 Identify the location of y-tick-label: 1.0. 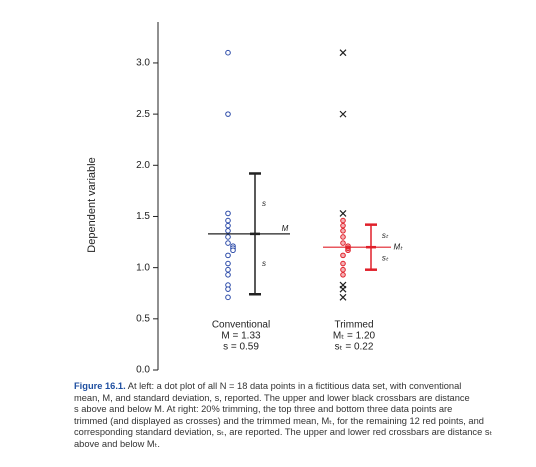
(143, 267).